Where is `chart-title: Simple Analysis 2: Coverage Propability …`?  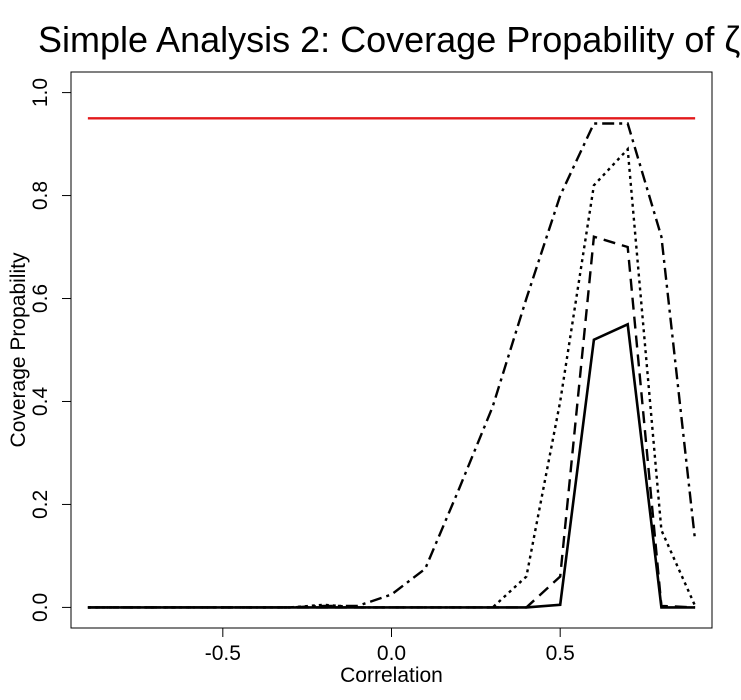 chart-title: Simple Analysis 2: Coverage Propability … is located at coordinates (389, 39).